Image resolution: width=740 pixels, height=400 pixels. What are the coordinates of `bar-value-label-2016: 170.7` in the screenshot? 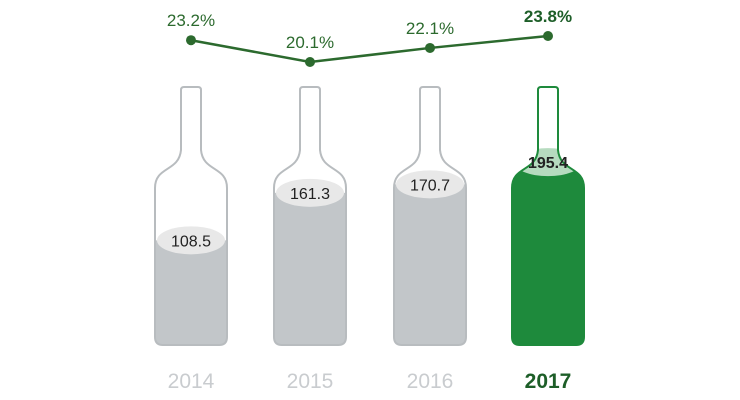 It's located at (430, 185).